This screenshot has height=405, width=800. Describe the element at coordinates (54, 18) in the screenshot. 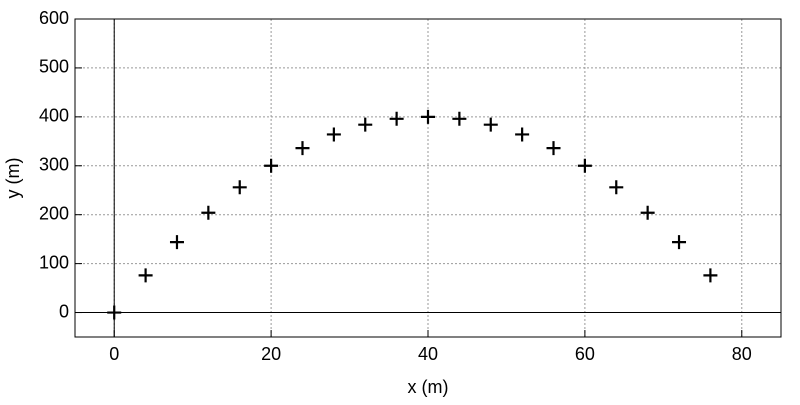

I see `y-tick-label: 600` at that location.